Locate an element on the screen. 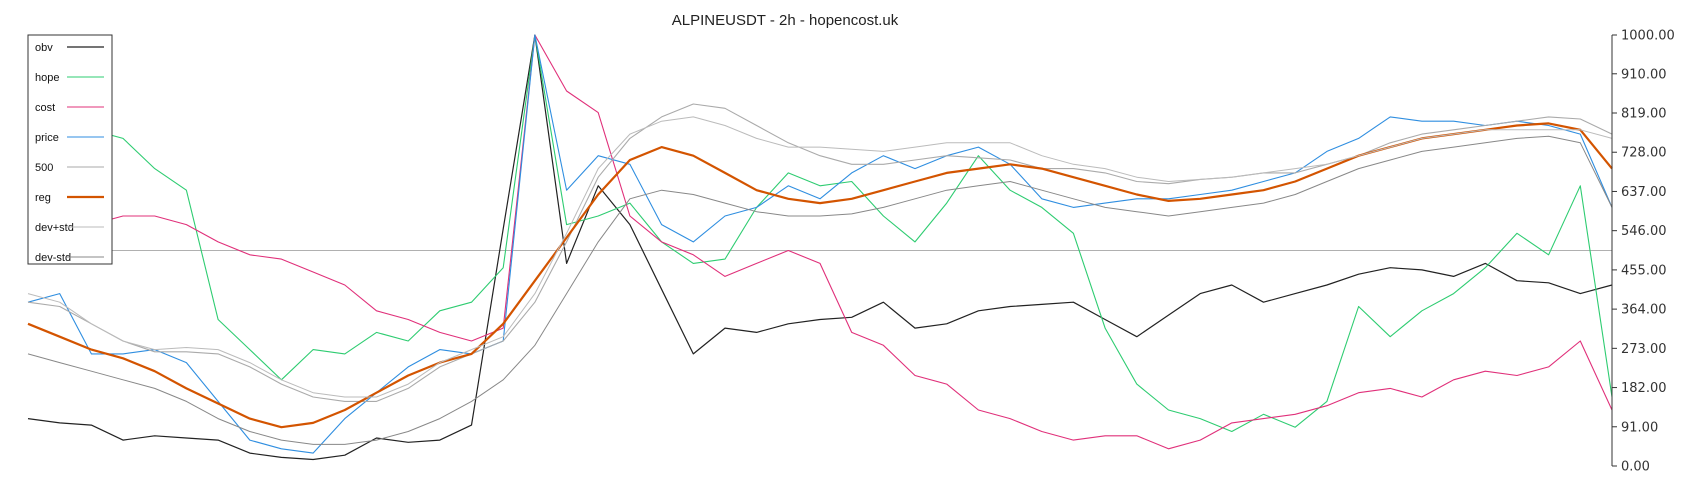 The image size is (1700, 500). legend-box is located at coordinates (70, 149).